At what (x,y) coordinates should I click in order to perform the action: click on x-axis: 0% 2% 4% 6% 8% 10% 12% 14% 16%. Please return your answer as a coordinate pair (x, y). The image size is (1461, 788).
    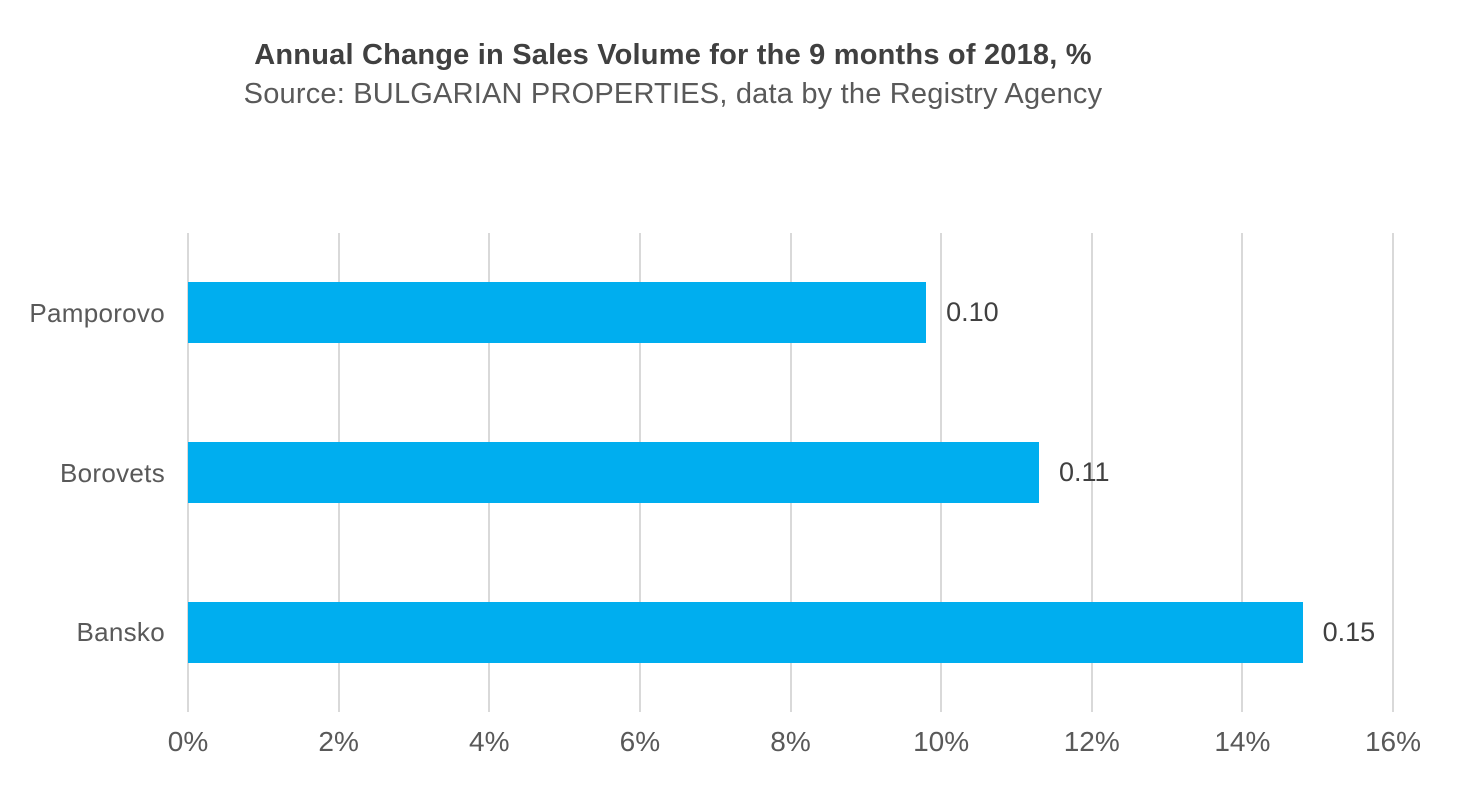
    Looking at the image, I should click on (794, 748).